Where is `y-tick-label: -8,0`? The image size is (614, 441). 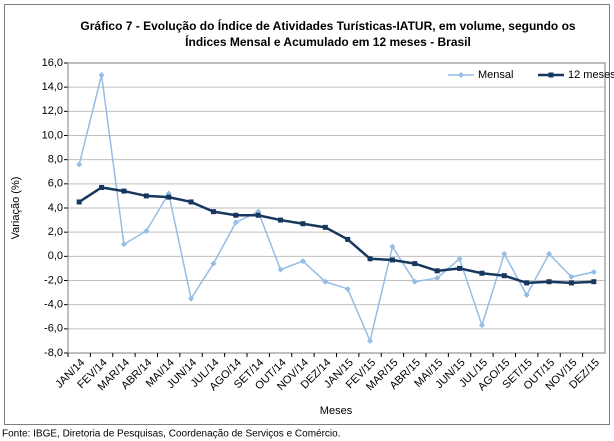
y-tick-label: -8,0 is located at coordinates (53, 353).